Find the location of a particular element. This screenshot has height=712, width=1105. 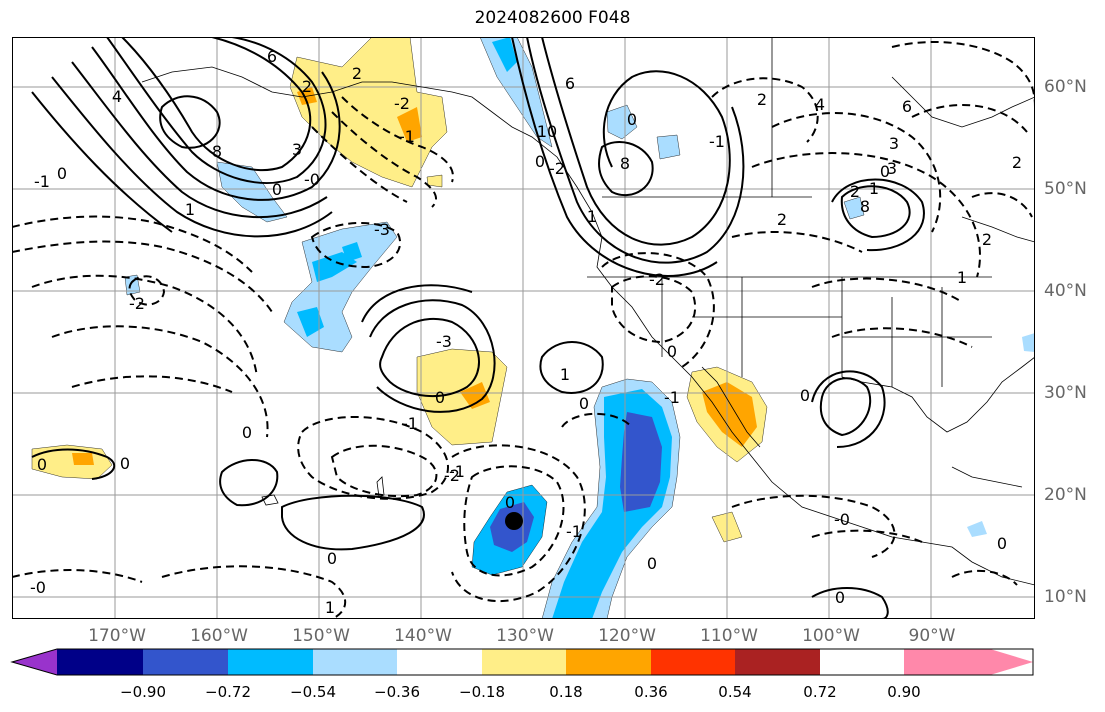

shade-bc-blue-core is located at coordinates (504, 54).